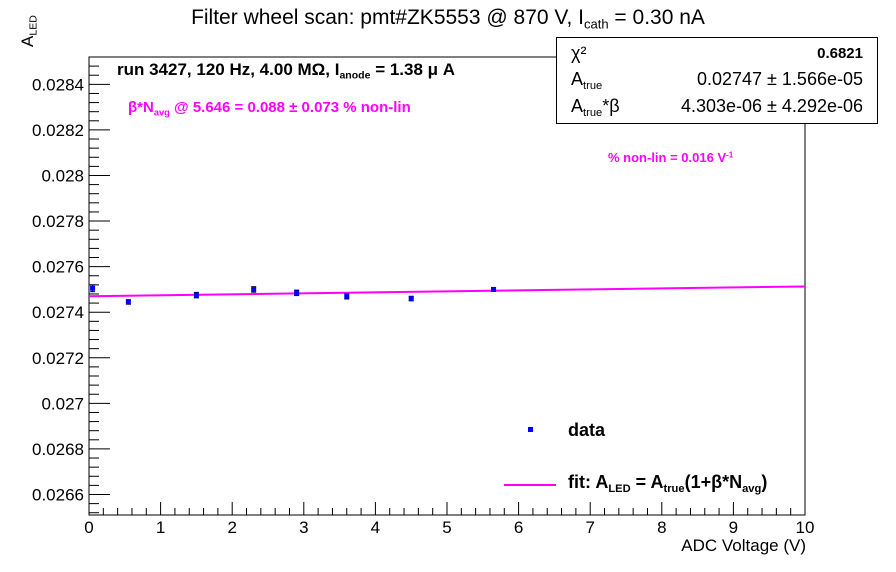 The width and height of the screenshot is (896, 572). What do you see at coordinates (587, 80) in the screenshot?
I see `a-true-label: Atrue` at bounding box center [587, 80].